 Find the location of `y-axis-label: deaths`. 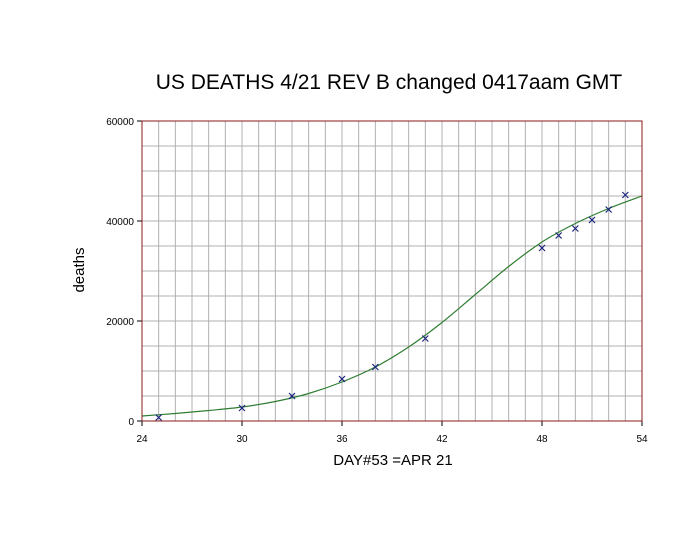

y-axis-label: deaths is located at coordinates (79, 269).